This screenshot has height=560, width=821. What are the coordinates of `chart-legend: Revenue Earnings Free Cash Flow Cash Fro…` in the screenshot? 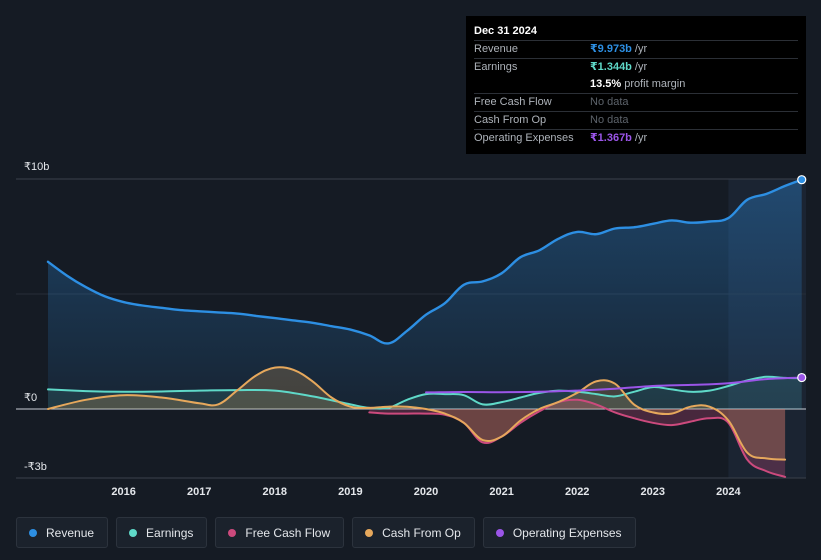 It's located at (326, 532).